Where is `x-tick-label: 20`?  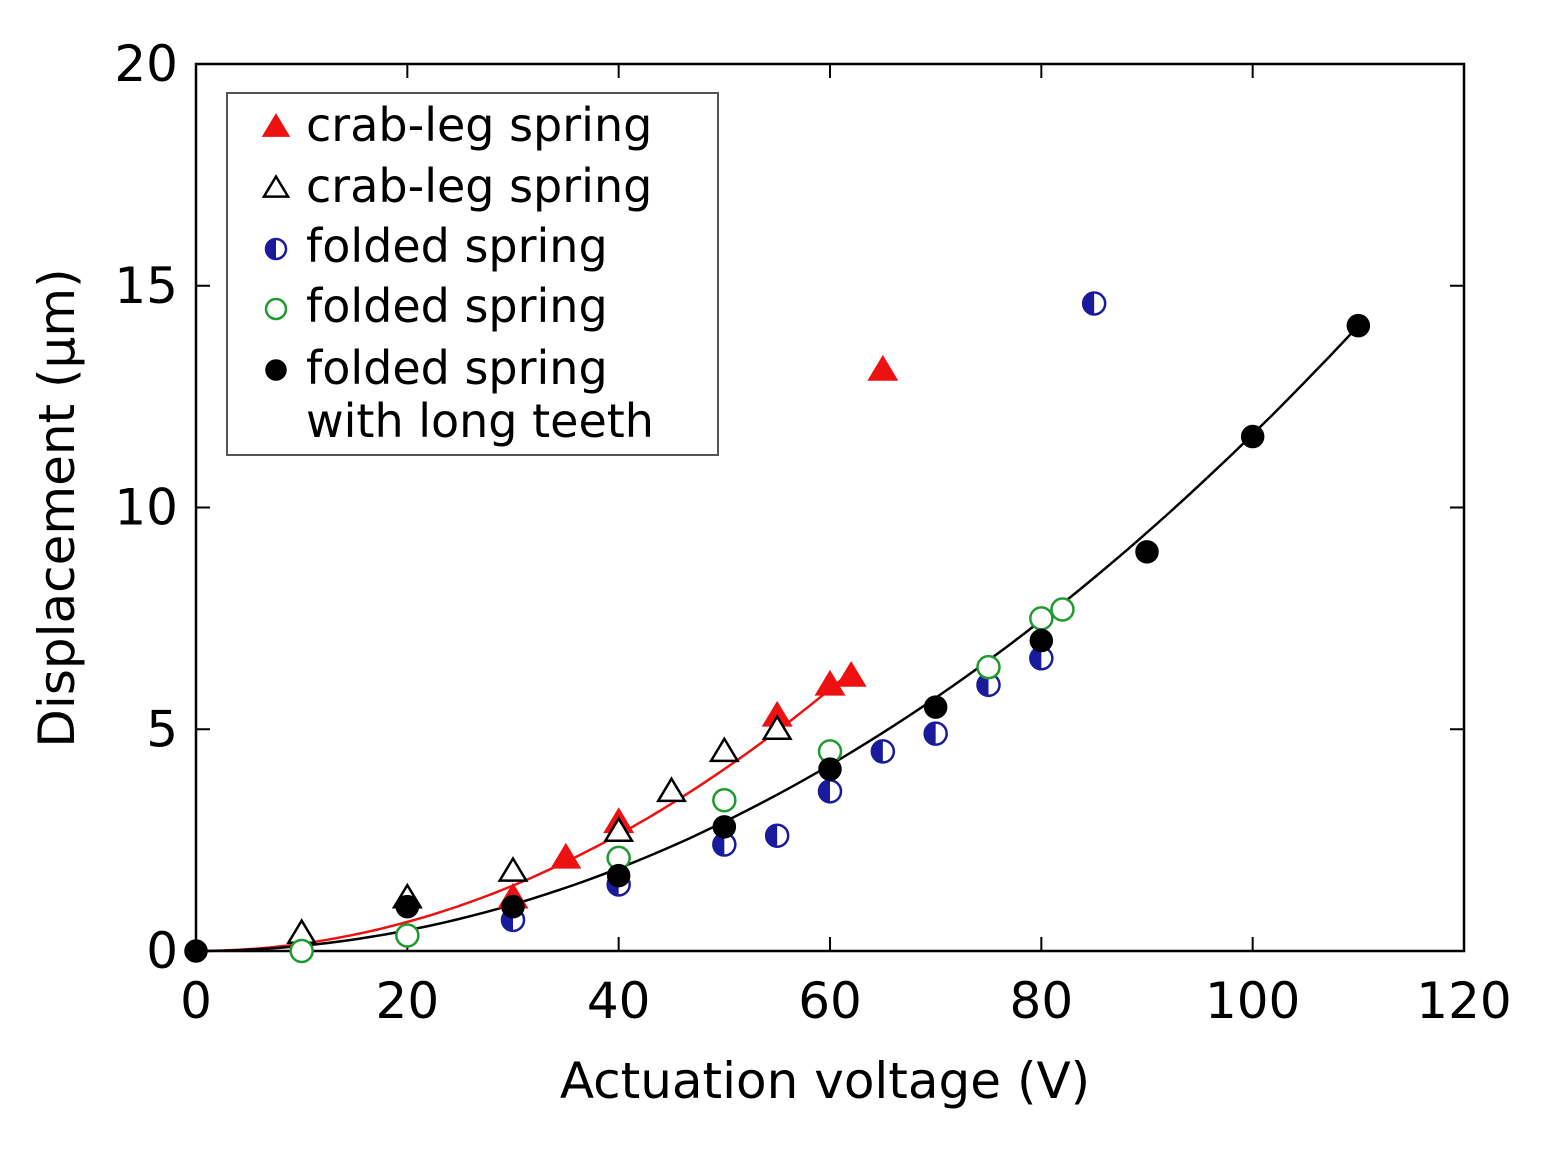
x-tick-label: 20 is located at coordinates (408, 1001).